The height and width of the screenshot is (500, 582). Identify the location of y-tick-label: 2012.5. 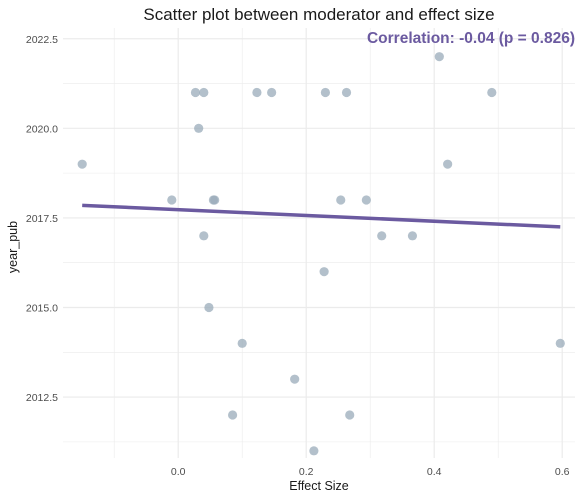
(42, 398).